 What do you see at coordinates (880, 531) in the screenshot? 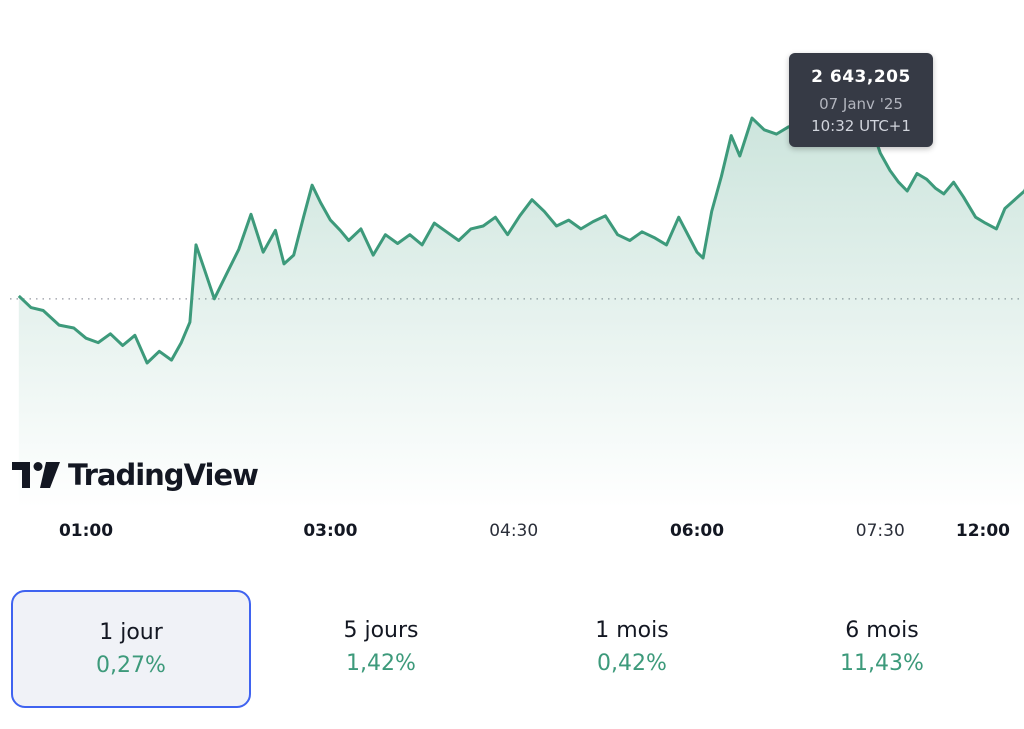
I see `x-tick-label: 07:30` at bounding box center [880, 531].